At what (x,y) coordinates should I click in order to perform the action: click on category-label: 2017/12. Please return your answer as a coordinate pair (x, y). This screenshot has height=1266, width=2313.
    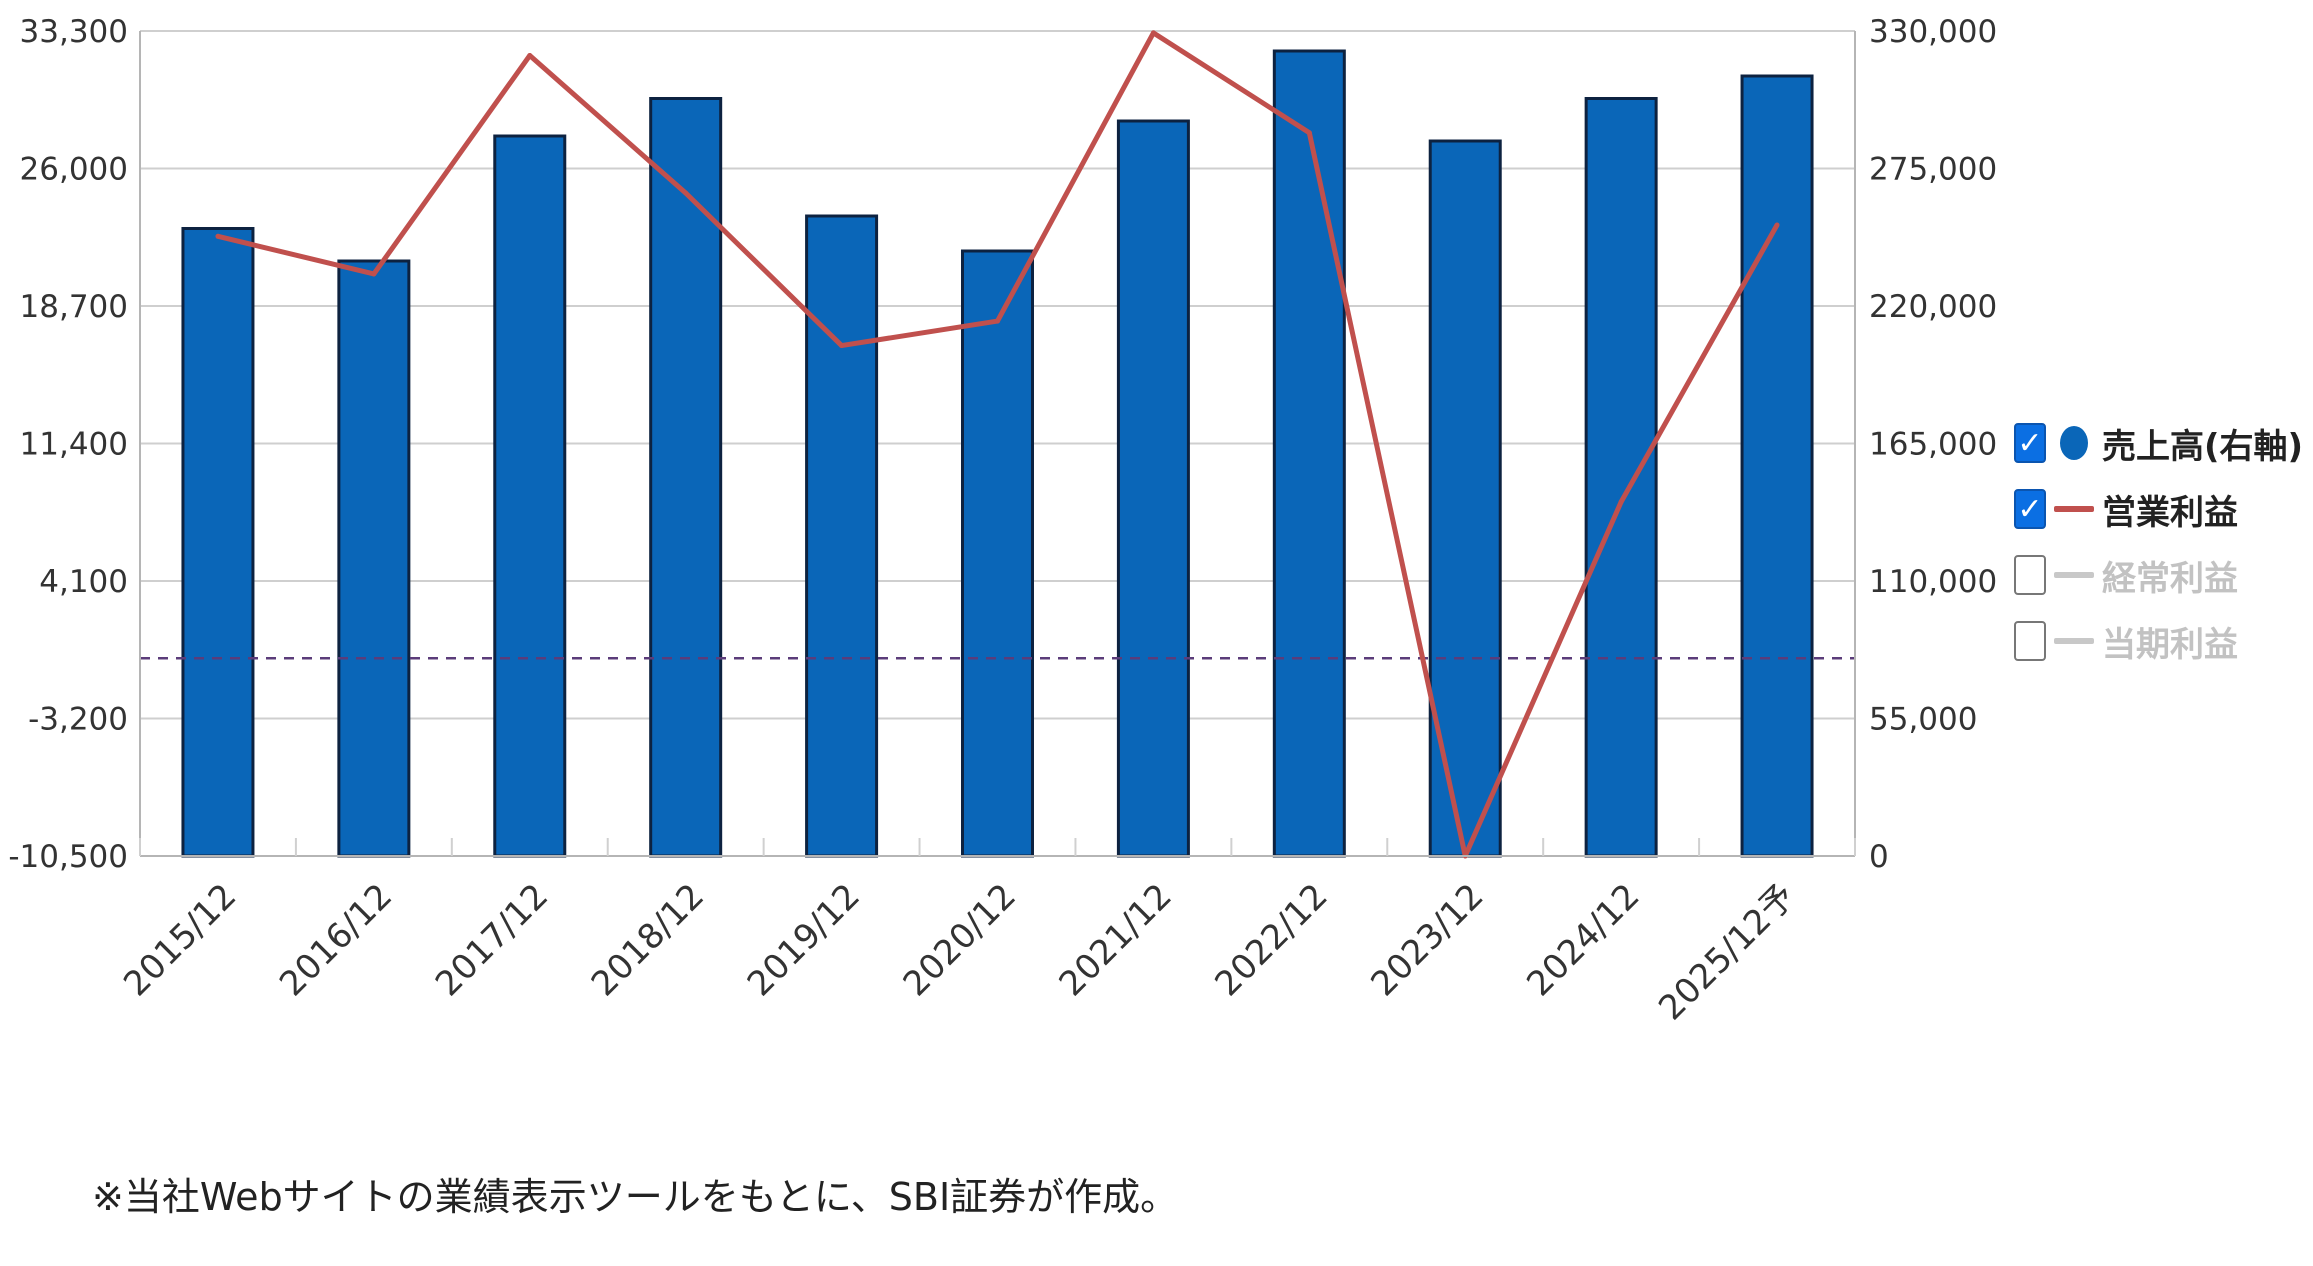
    Looking at the image, I should click on (492, 940).